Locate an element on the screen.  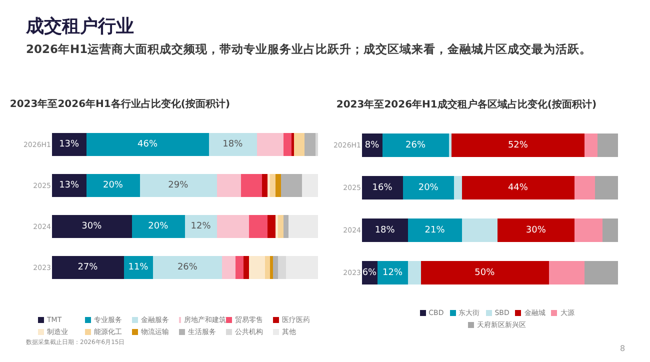
data-label: 52% is located at coordinates (518, 145).